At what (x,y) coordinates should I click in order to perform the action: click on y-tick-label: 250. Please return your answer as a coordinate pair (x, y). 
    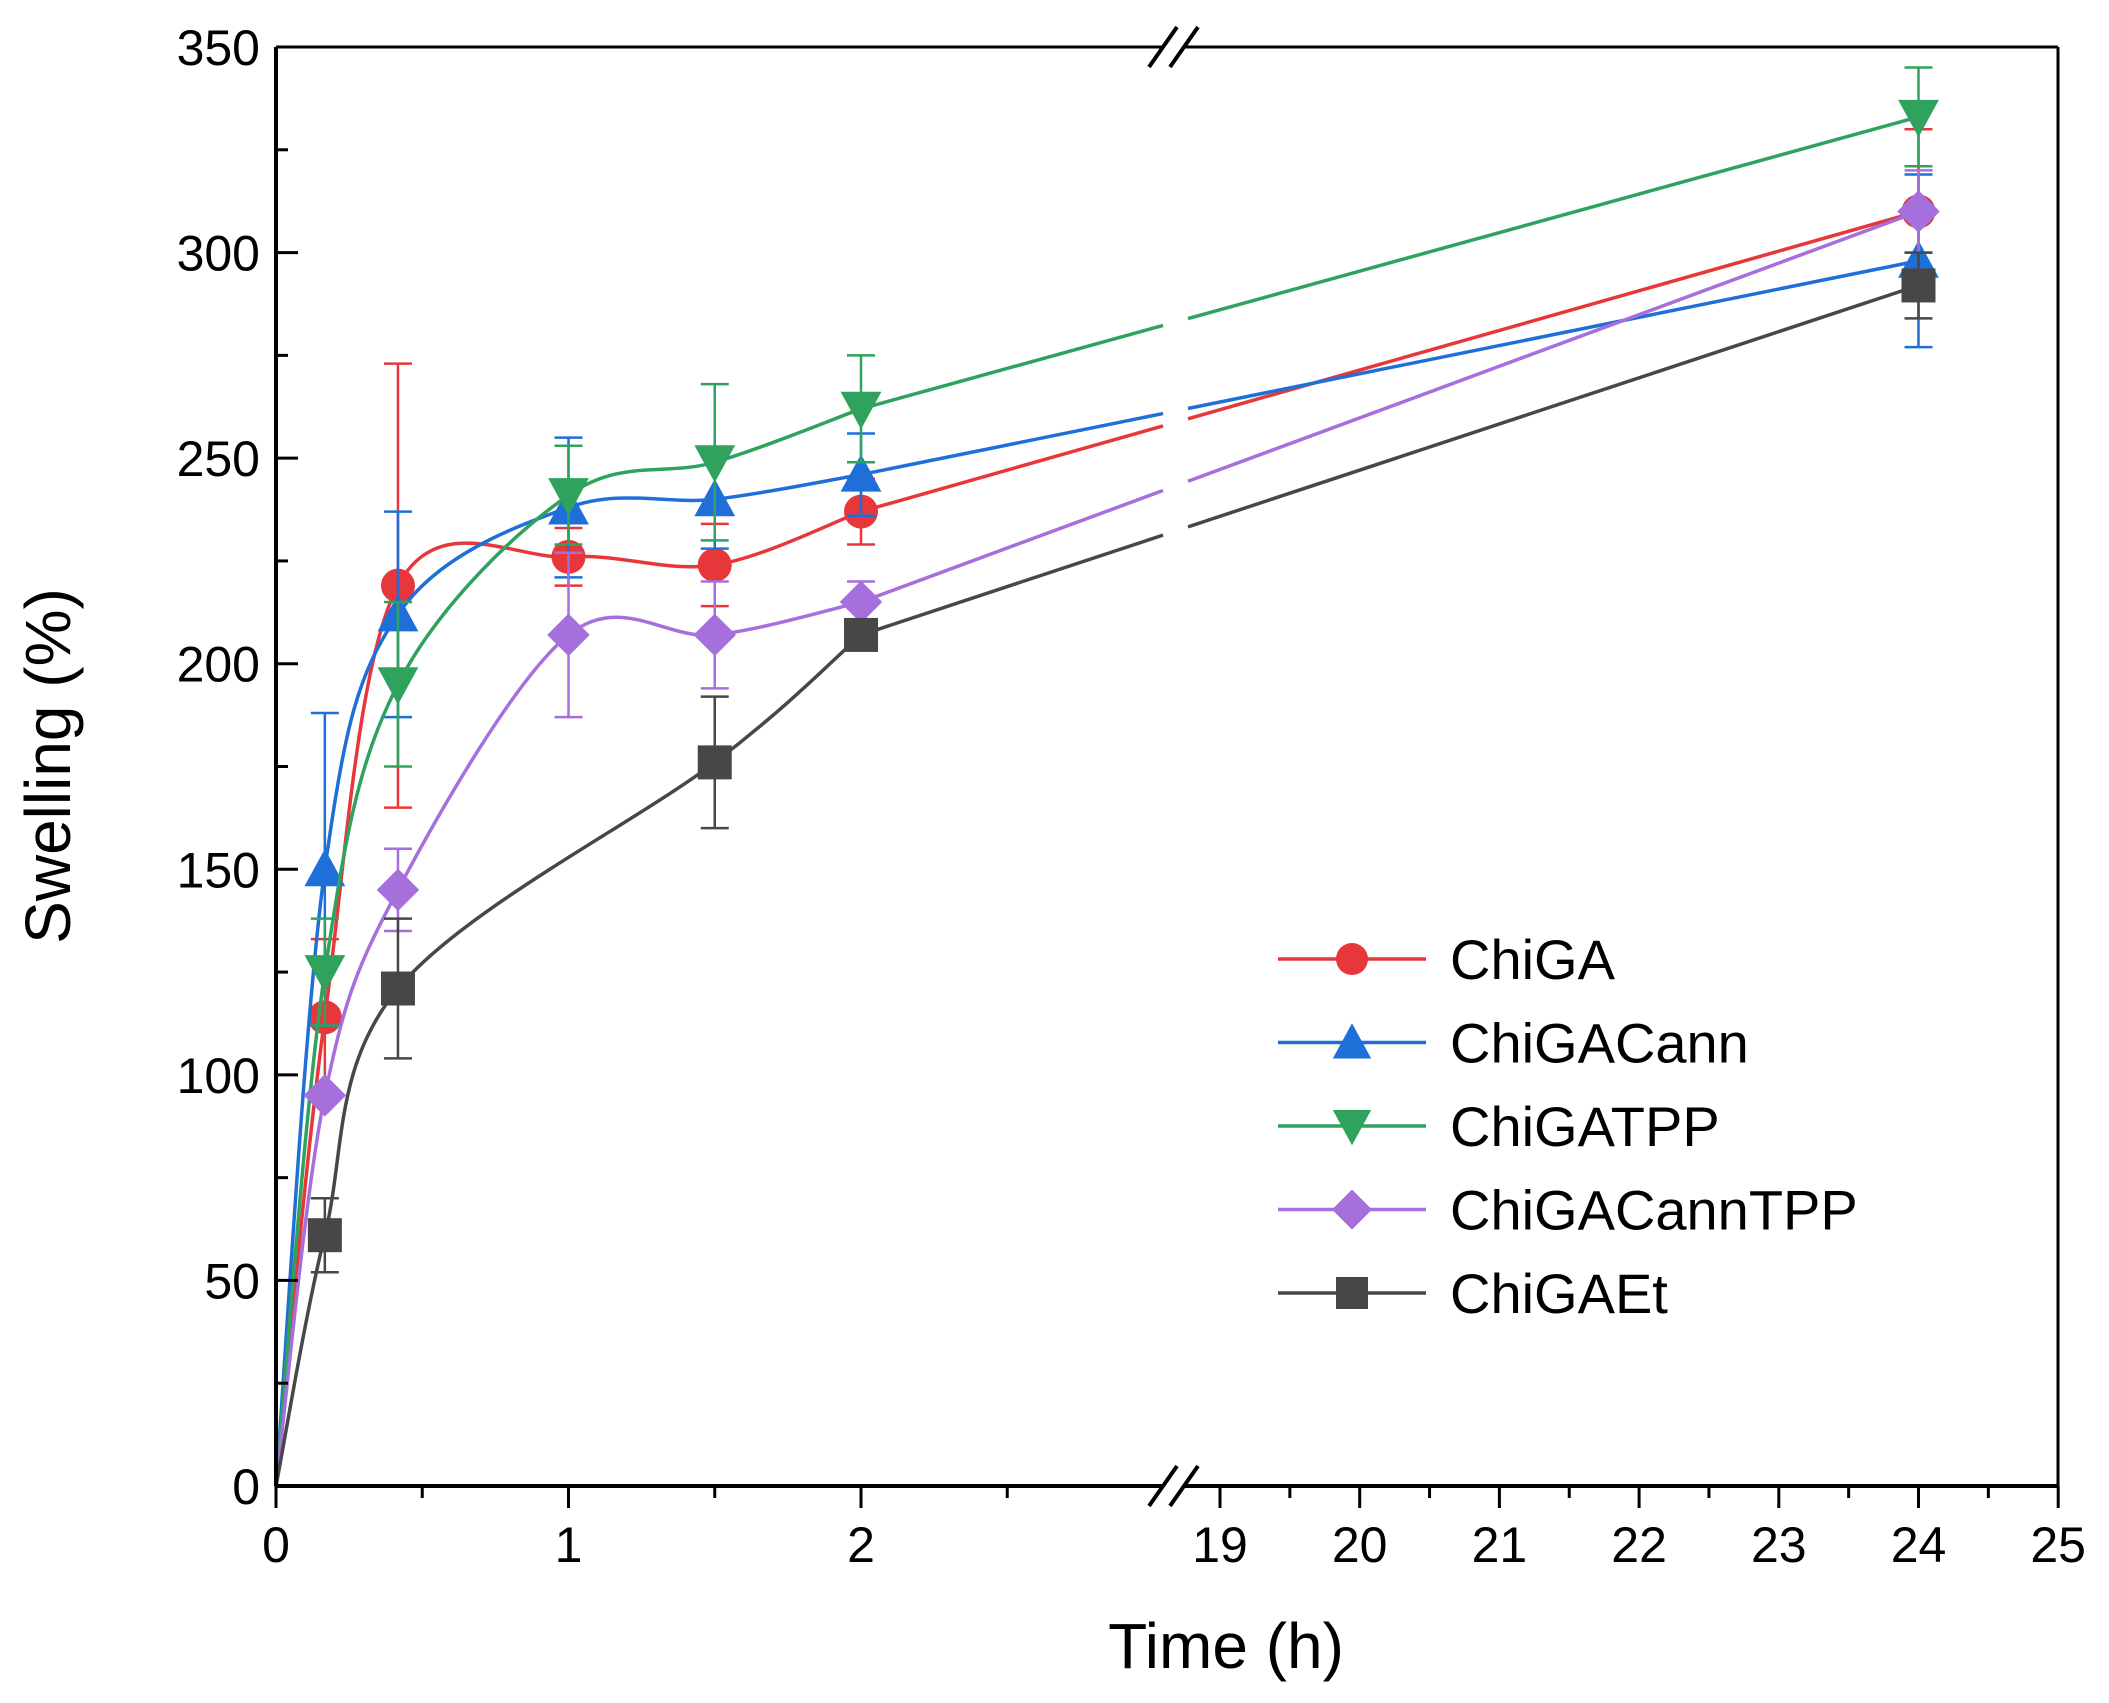
    Looking at the image, I should click on (218, 459).